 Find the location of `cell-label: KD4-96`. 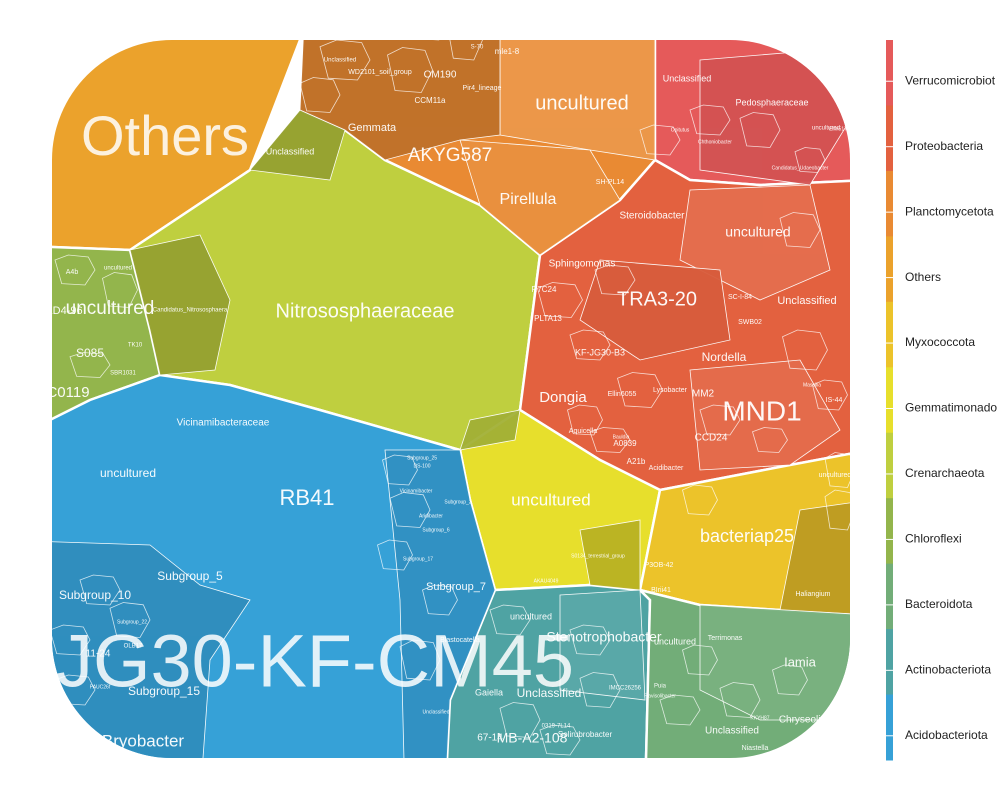

cell-label: KD4-96 is located at coordinates (63, 311).